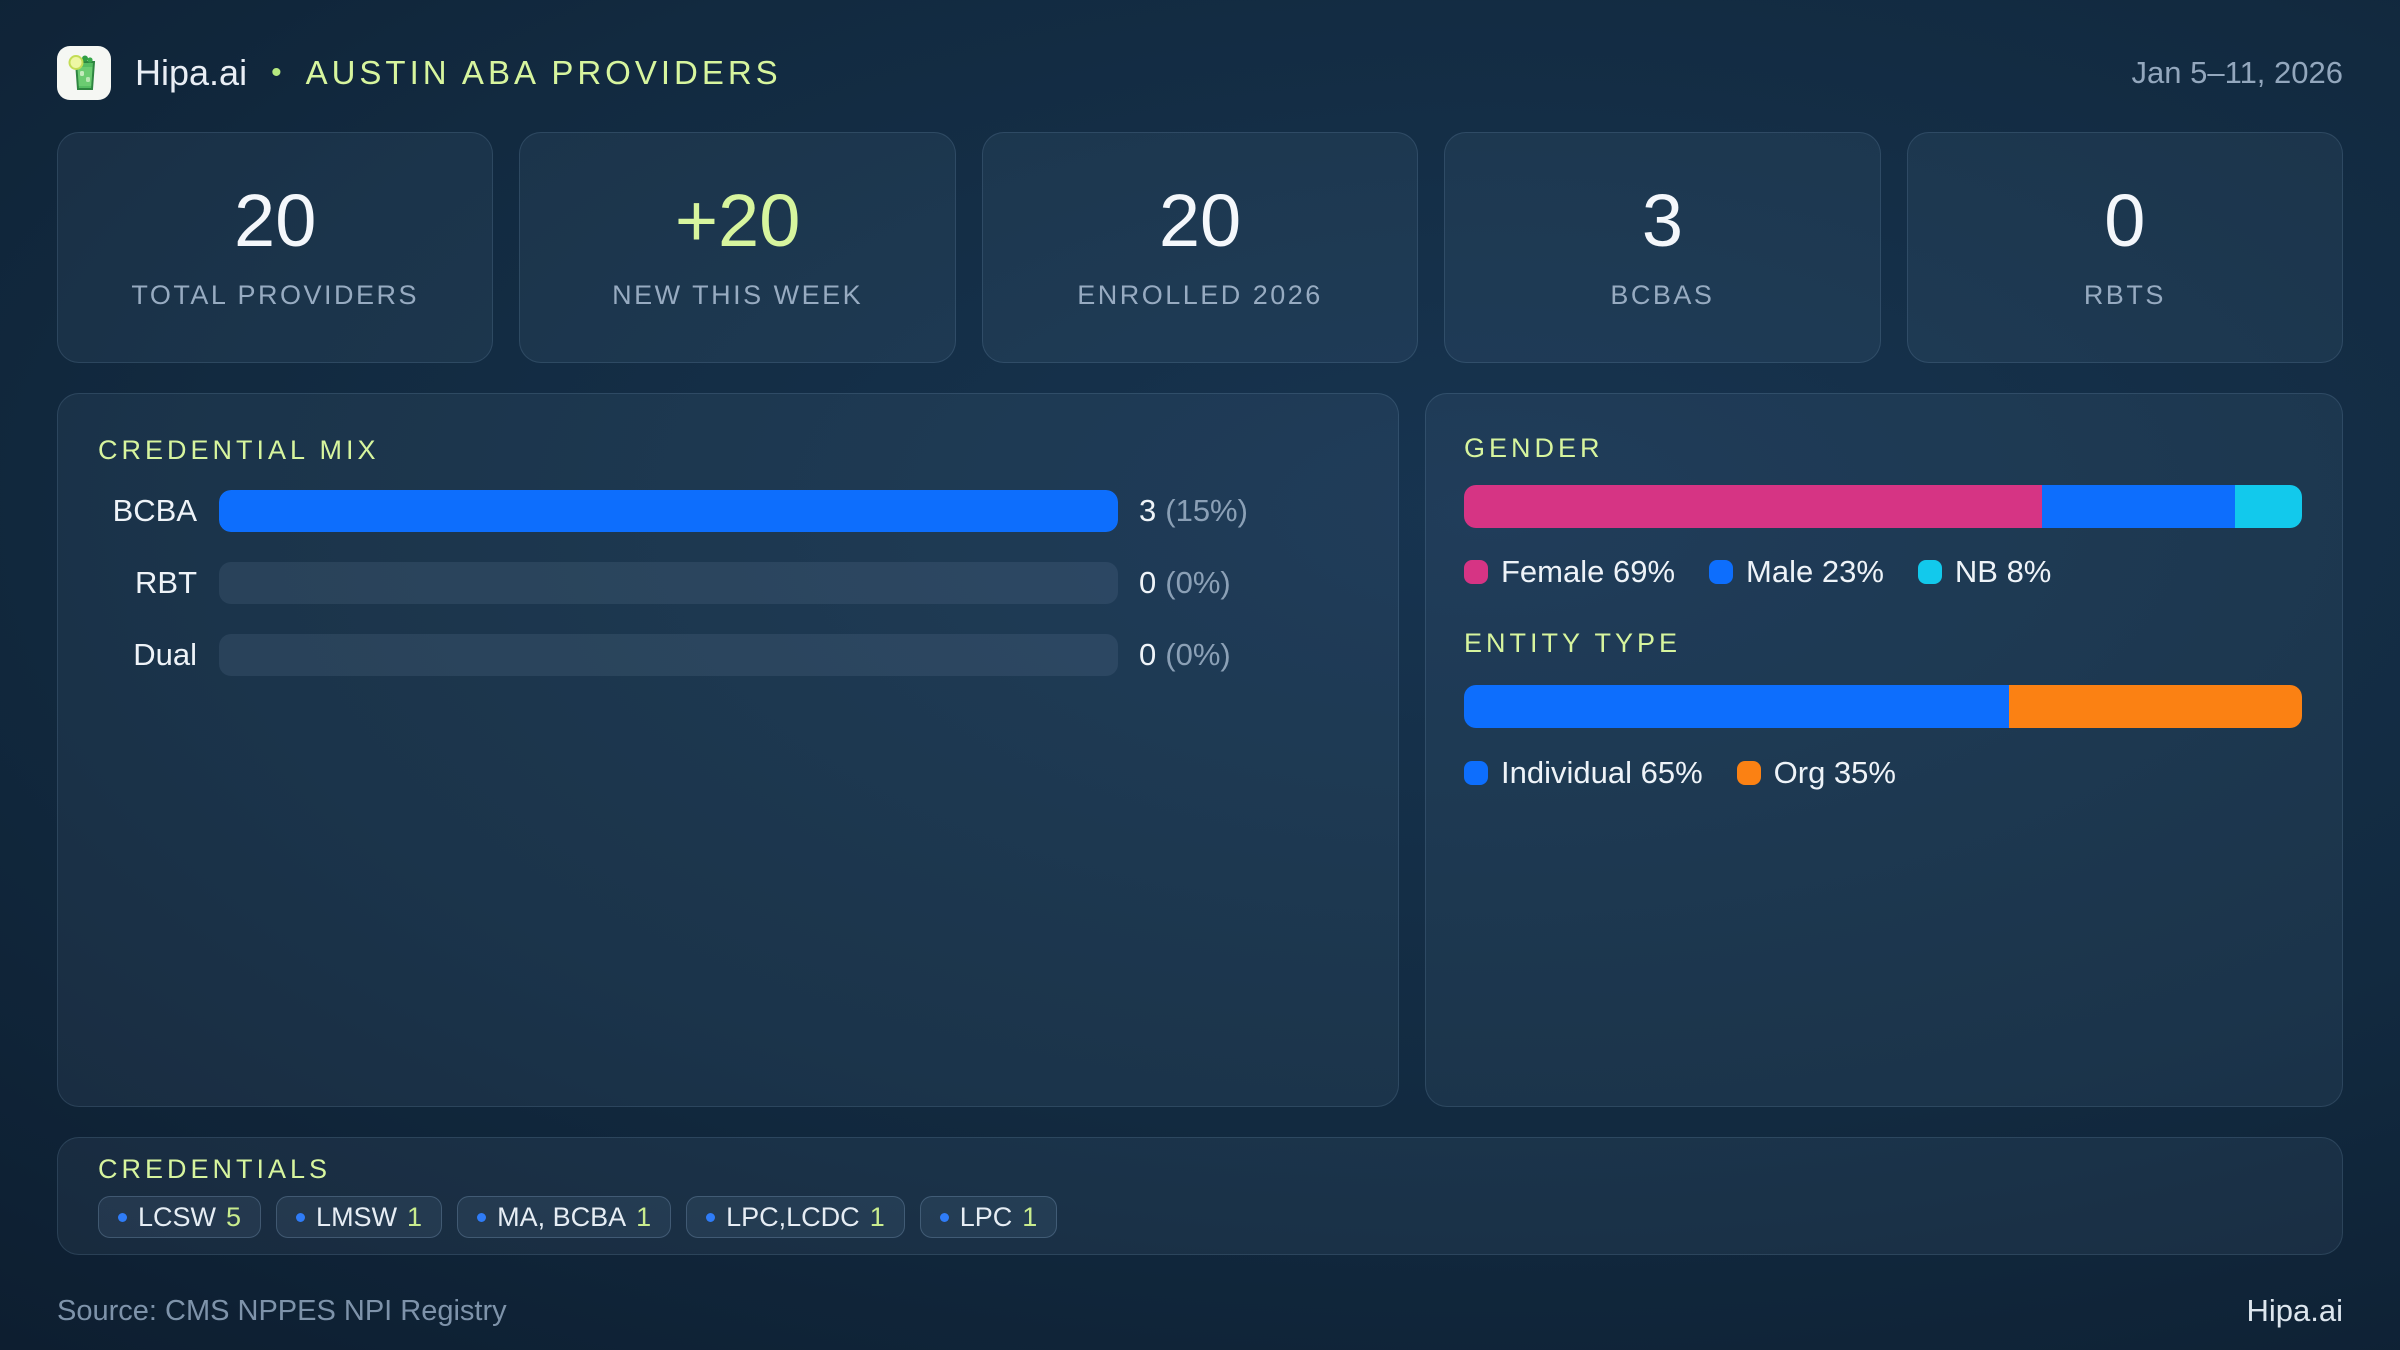  What do you see at coordinates (1534, 448) in the screenshot?
I see `gender-title: GENDER` at bounding box center [1534, 448].